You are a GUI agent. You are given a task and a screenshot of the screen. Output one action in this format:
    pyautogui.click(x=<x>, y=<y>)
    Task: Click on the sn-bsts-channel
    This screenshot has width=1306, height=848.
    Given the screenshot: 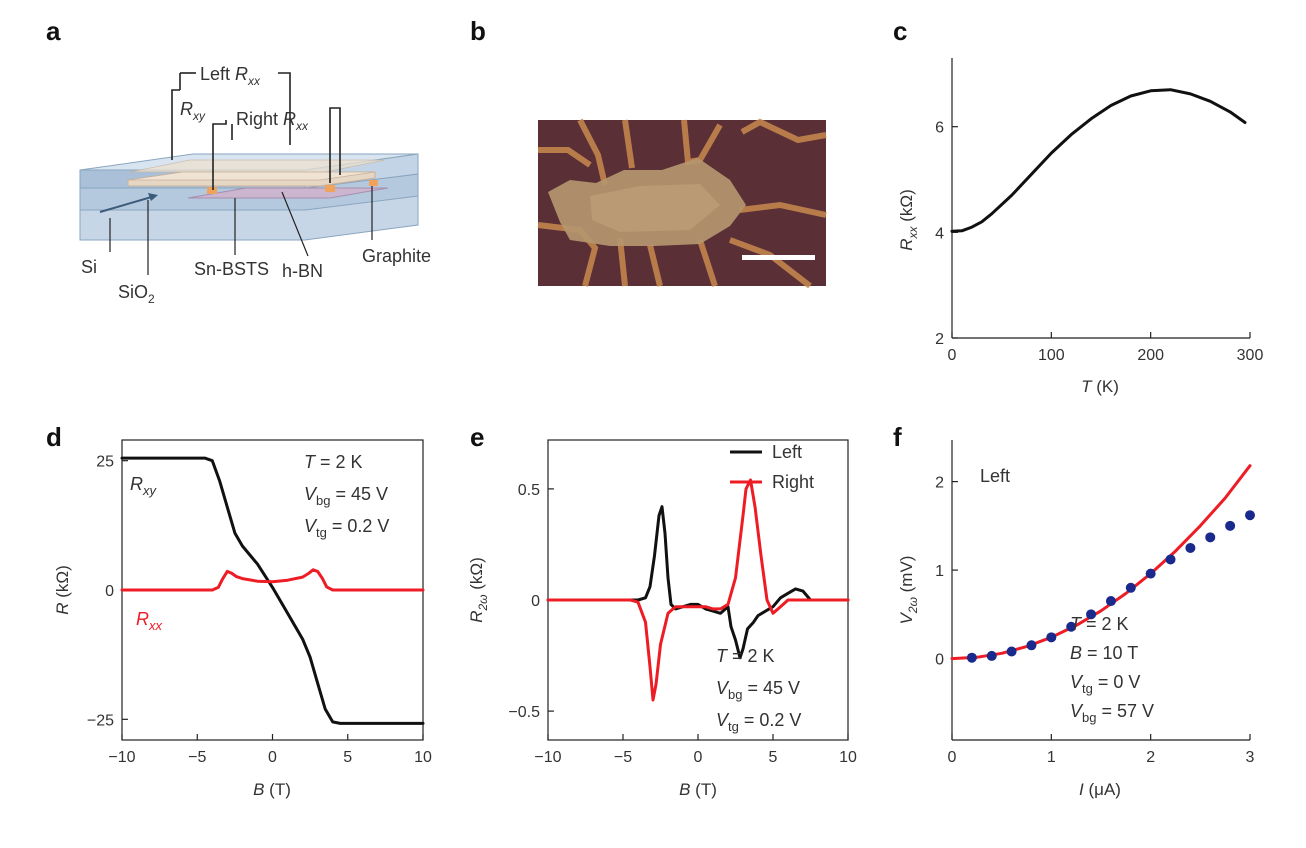 What is the action you would take?
    pyautogui.click(x=288, y=193)
    